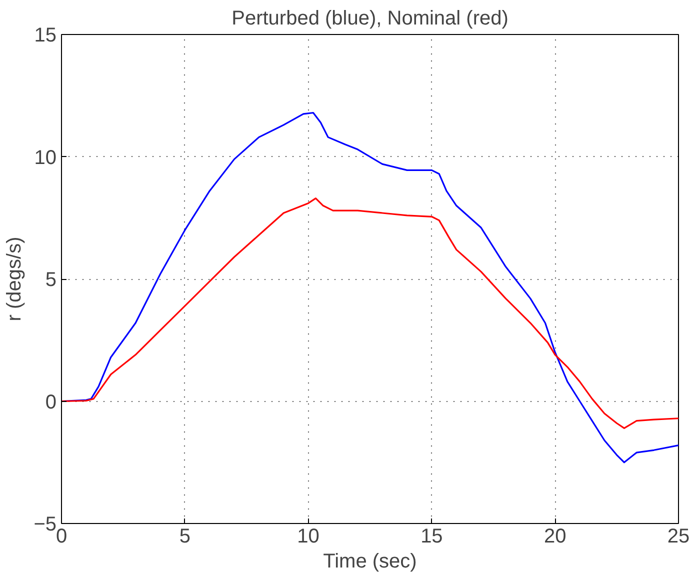  I want to click on y-tick-label: 15, so click(45, 35).